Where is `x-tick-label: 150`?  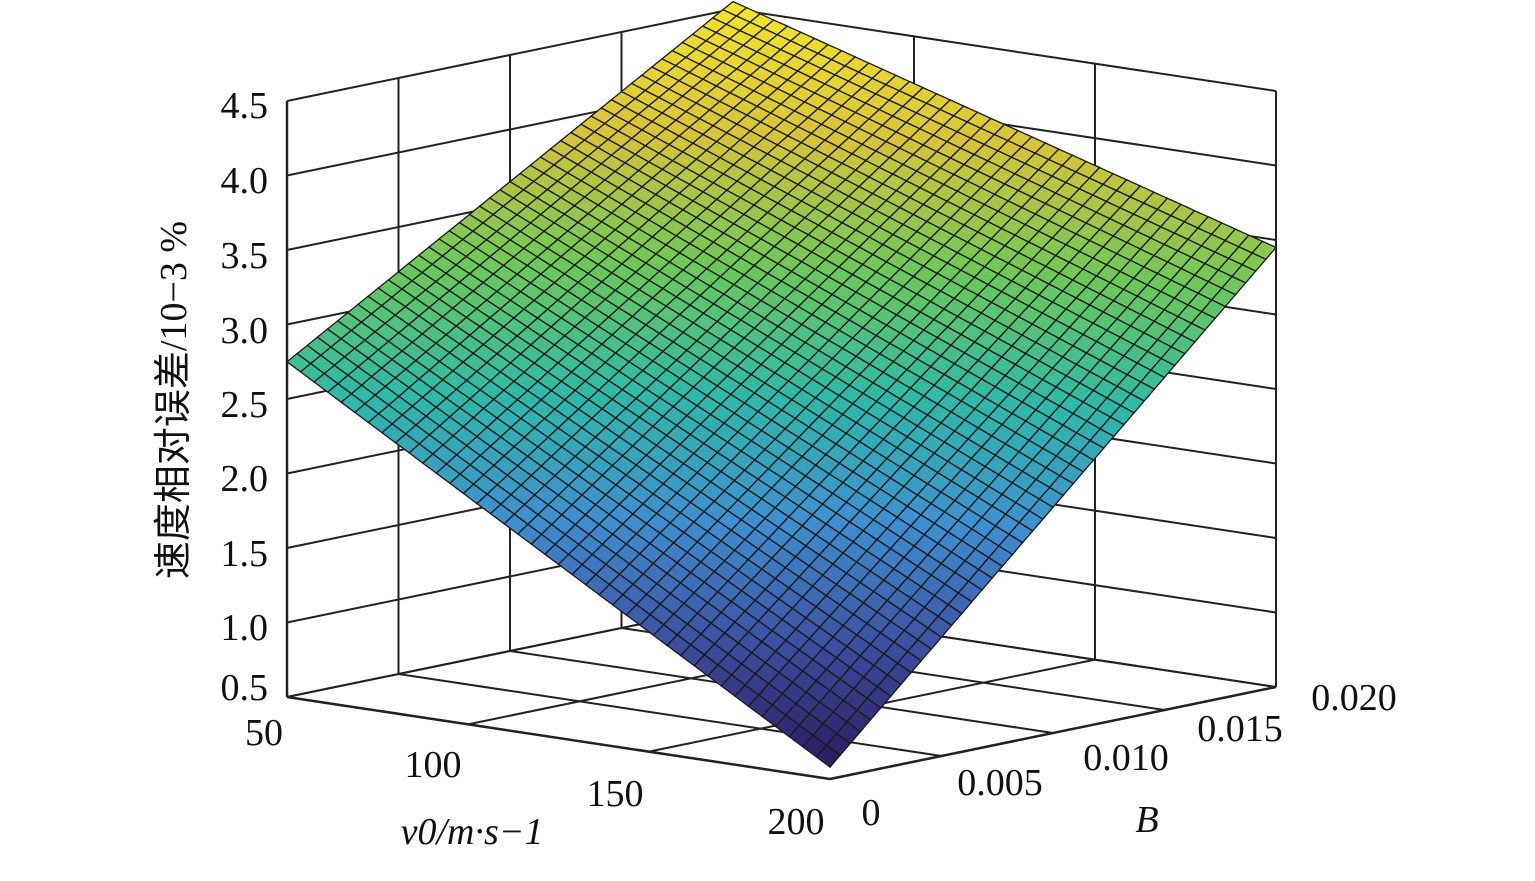
x-tick-label: 150 is located at coordinates (615, 794).